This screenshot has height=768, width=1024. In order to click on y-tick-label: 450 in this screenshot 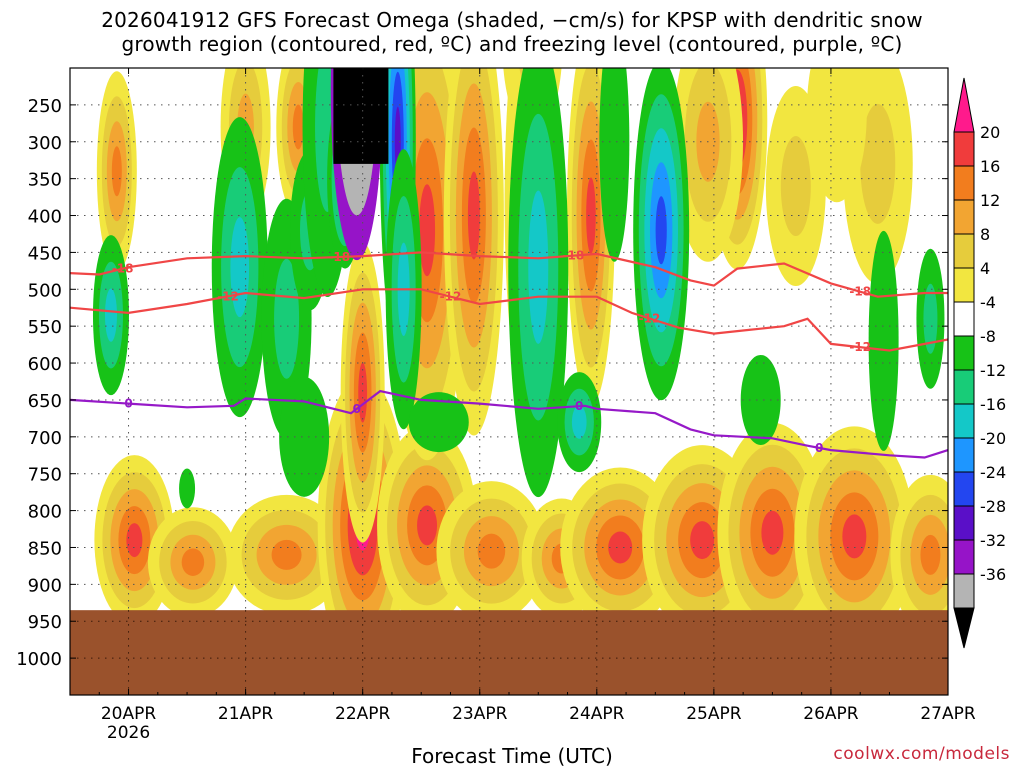, I will do `click(45, 253)`.